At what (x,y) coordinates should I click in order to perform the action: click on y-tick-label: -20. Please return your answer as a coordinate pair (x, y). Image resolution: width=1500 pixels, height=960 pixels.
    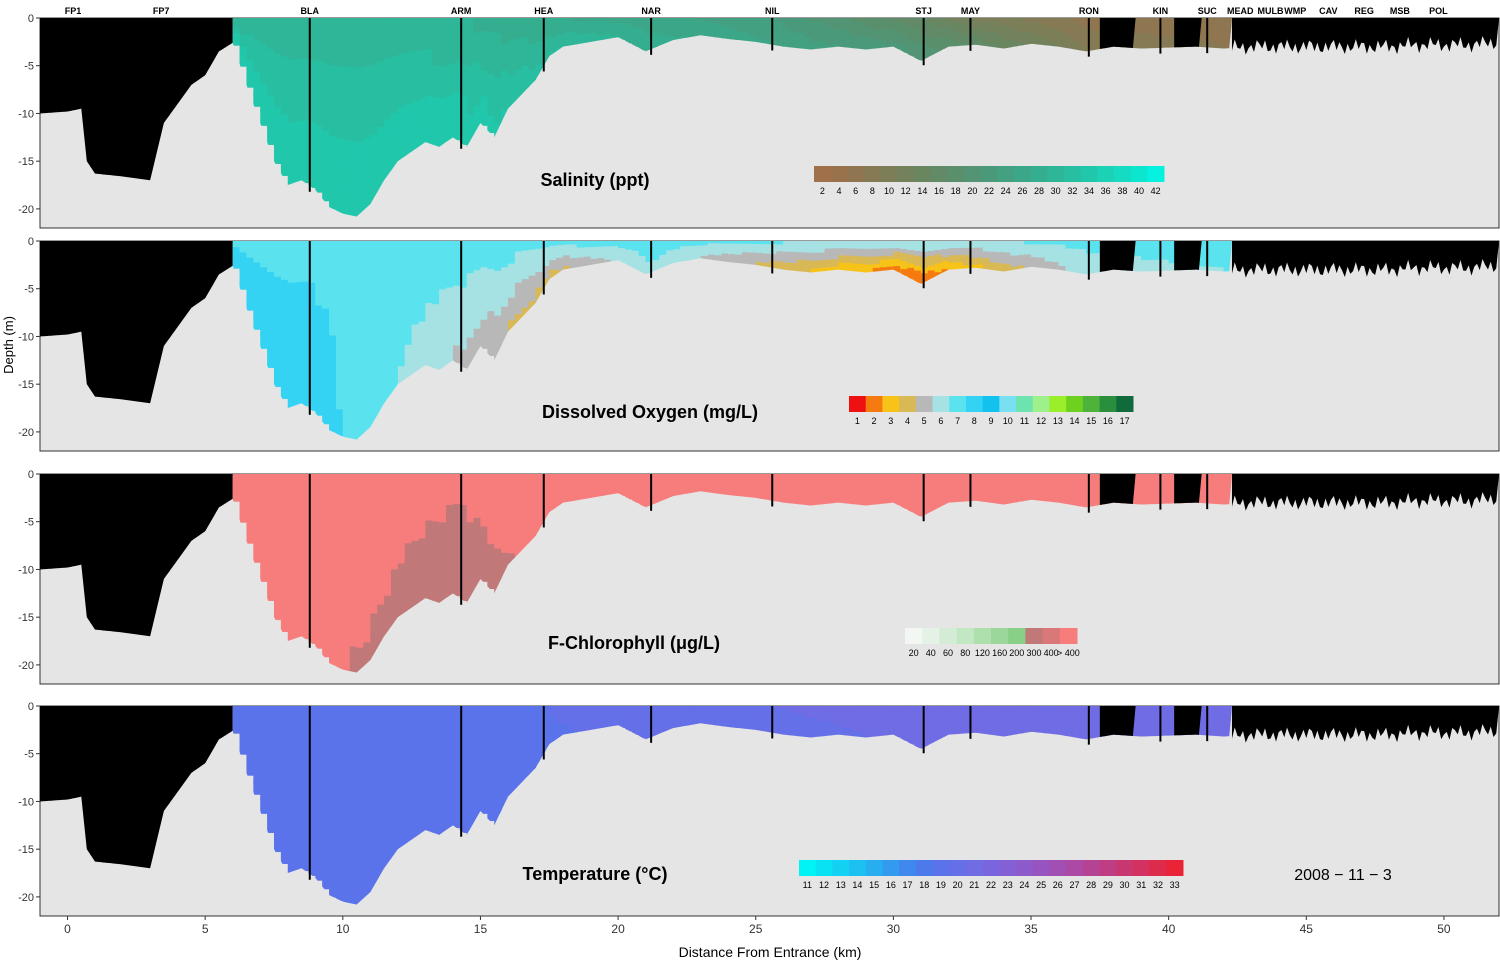
    Looking at the image, I should click on (26, 898).